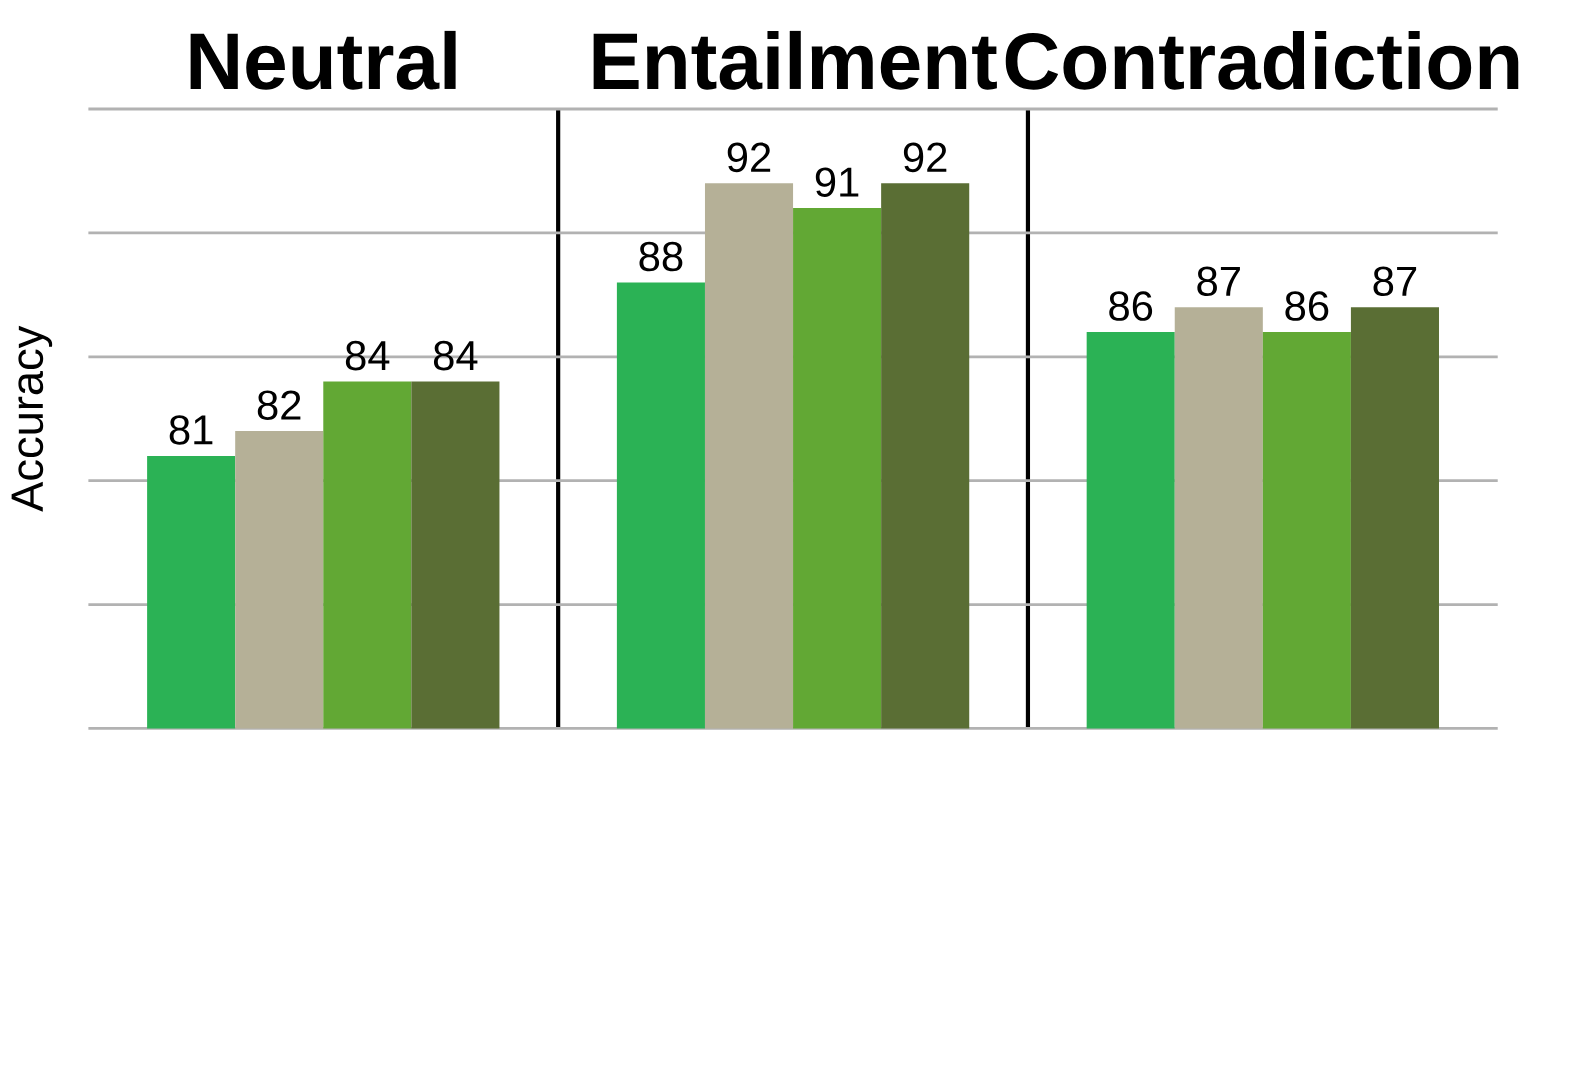 The width and height of the screenshot is (1577, 1072). I want to click on data-label: 88, so click(661, 256).